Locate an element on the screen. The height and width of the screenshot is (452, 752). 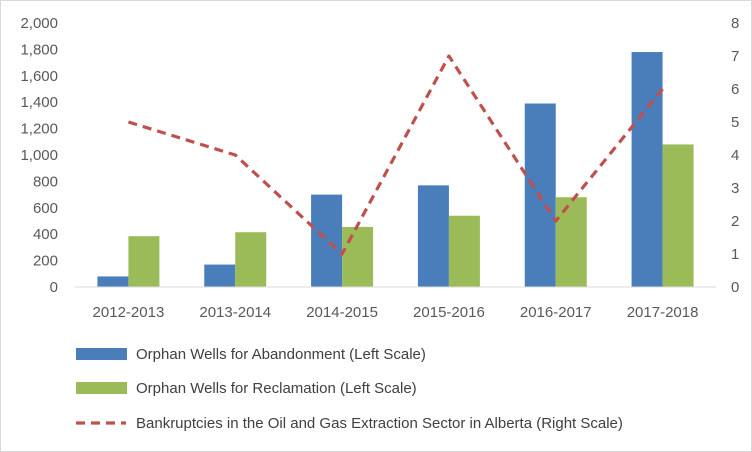
right-tick-label: 3 is located at coordinates (735, 188).